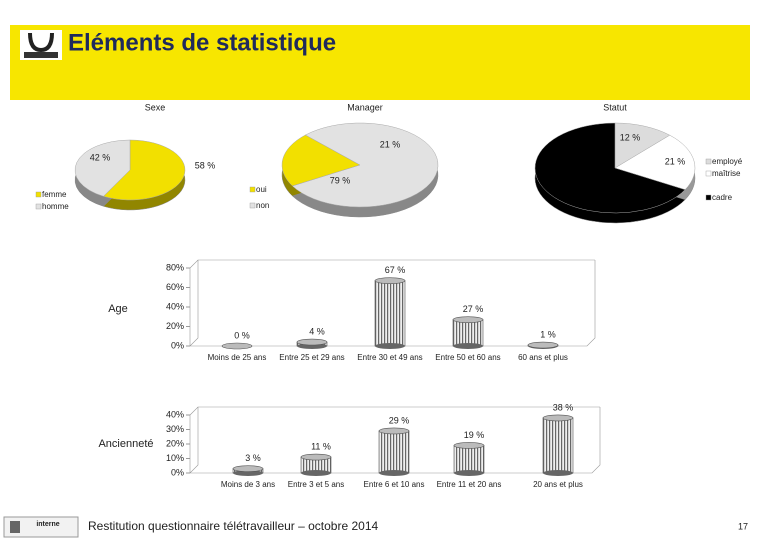 This screenshot has width=780, height=540. I want to click on data-label: 12 %, so click(630, 137).